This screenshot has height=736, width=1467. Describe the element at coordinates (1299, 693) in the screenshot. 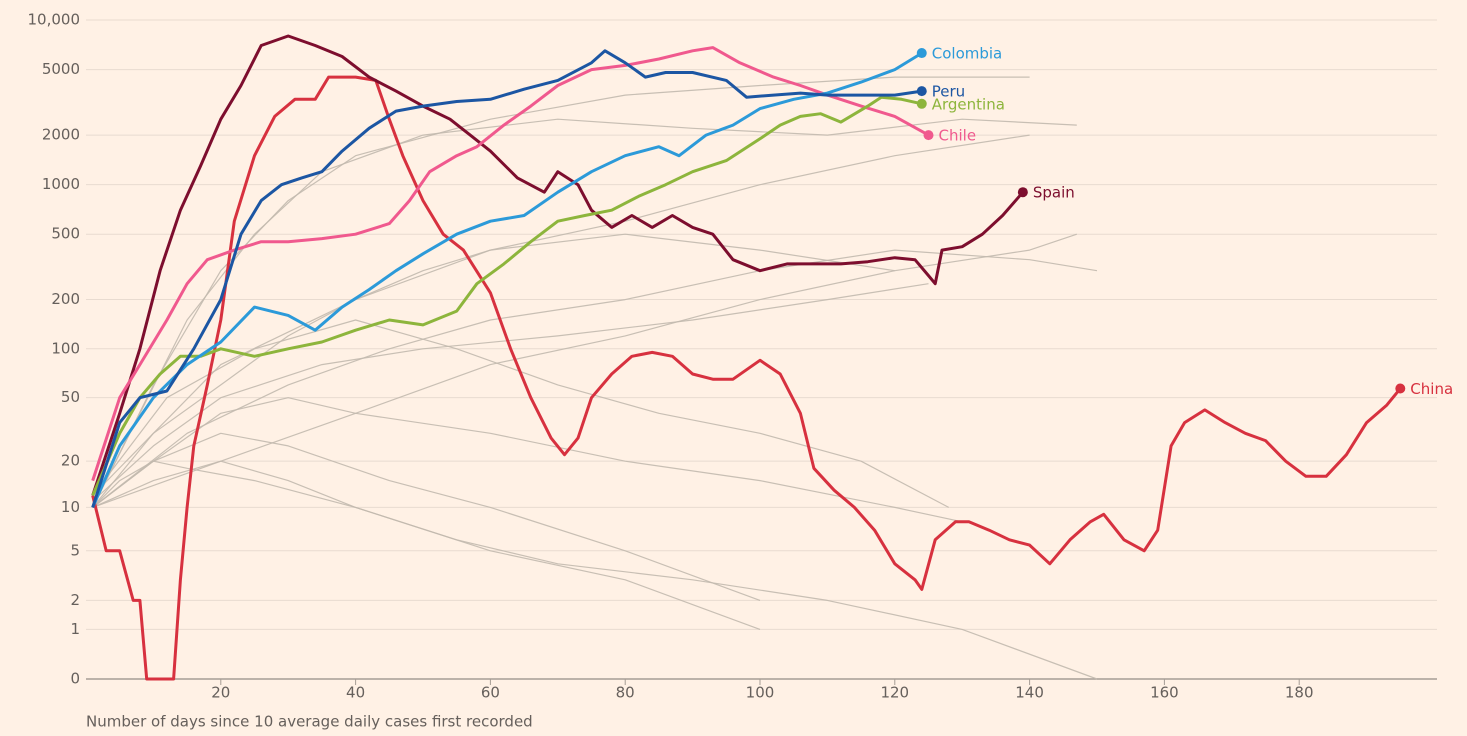

I see `x-tick-label: 180` at that location.